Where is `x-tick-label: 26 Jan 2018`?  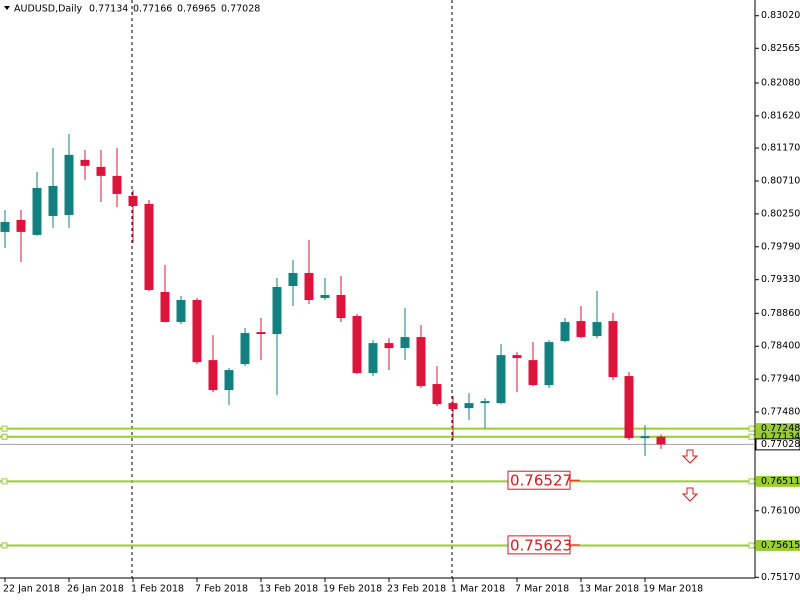 x-tick-label: 26 Jan 2018 is located at coordinates (95, 589).